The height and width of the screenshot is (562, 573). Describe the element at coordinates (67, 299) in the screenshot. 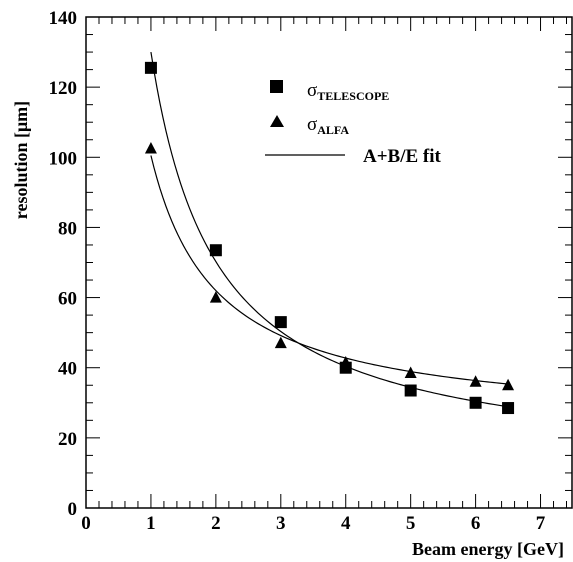

I see `y-tick-label: 60` at that location.